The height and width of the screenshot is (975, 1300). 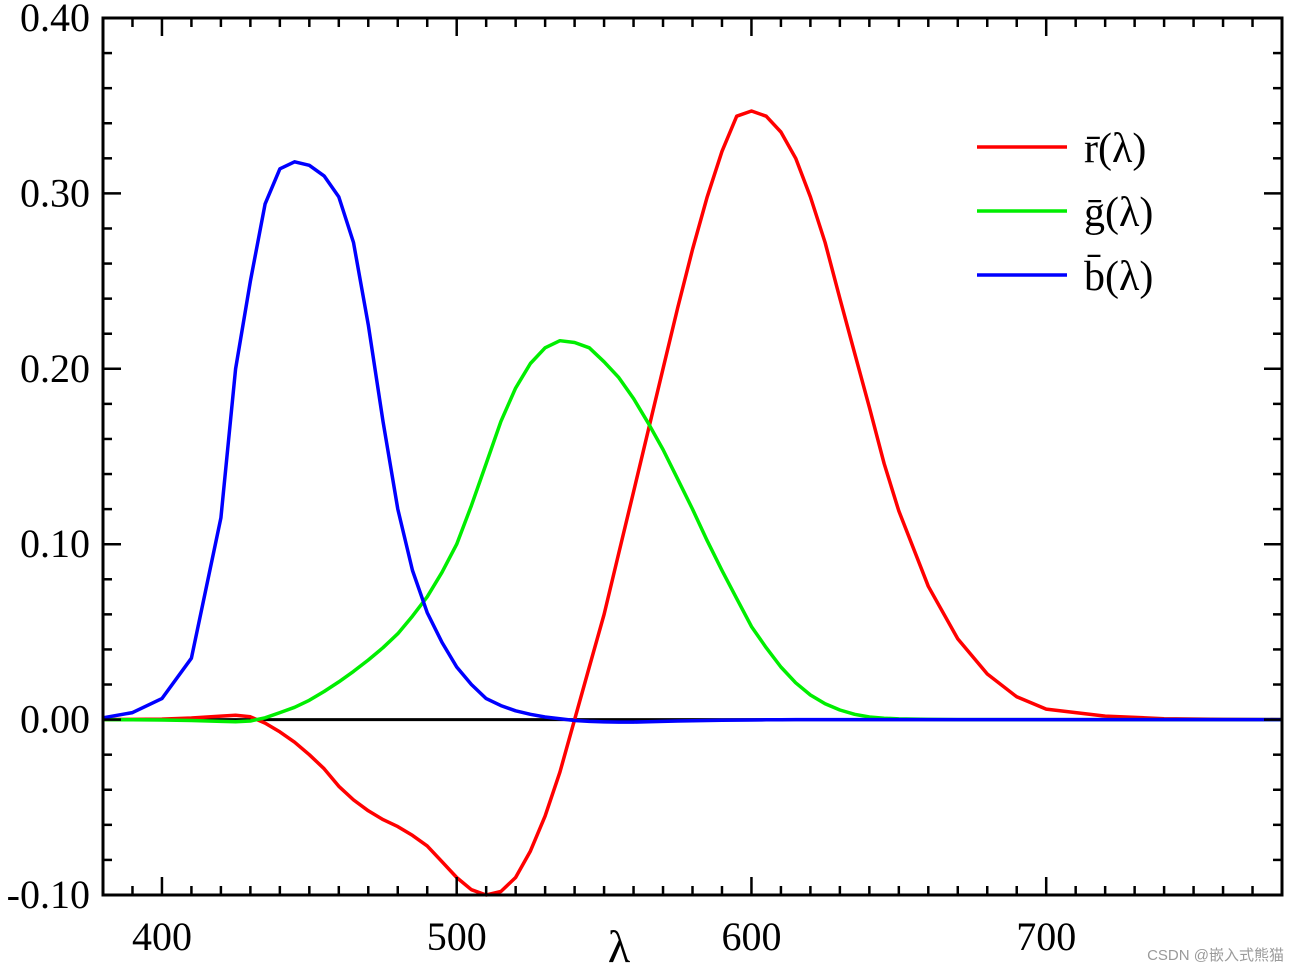 I want to click on y-tick-label: 0.10, so click(x=55, y=543).